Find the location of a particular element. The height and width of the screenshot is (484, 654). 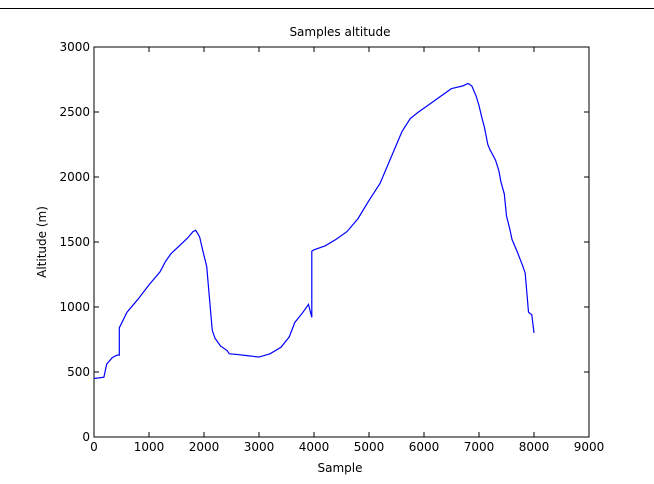

chart-title: Samples altitude is located at coordinates (339, 32).